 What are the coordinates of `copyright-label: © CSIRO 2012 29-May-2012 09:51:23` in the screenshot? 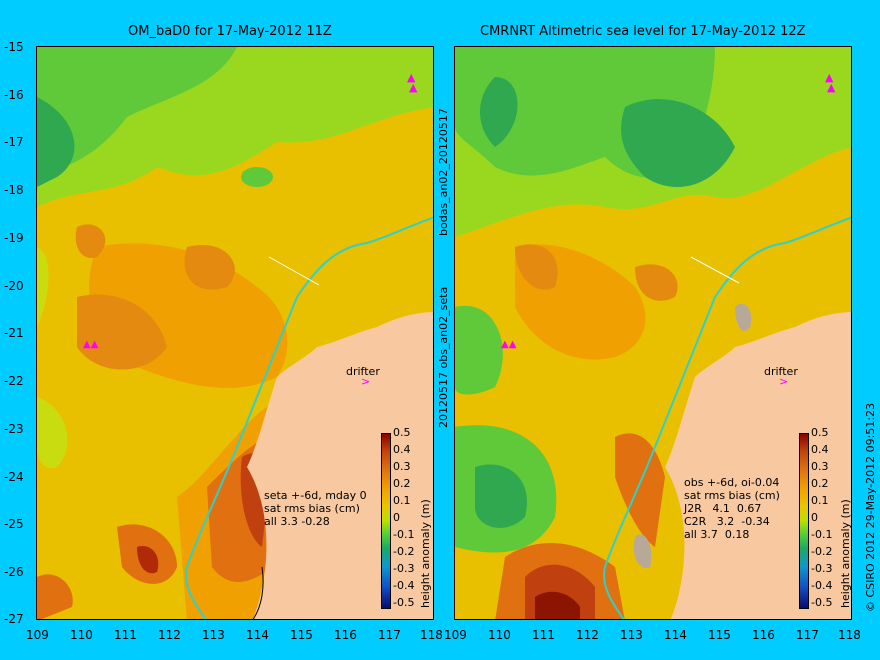 It's located at (870, 507).